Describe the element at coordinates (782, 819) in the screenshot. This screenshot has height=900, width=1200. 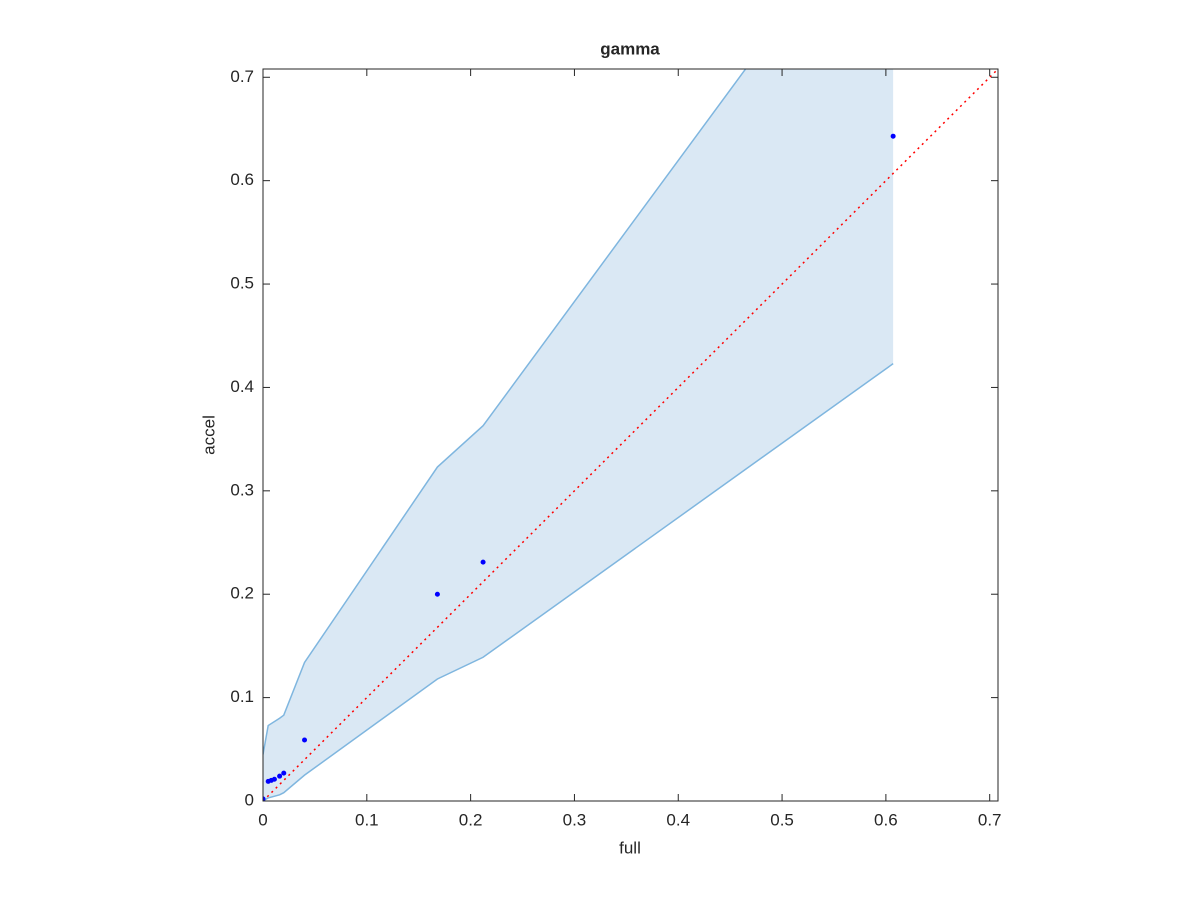
I see `x-tick-label: 0.5` at that location.